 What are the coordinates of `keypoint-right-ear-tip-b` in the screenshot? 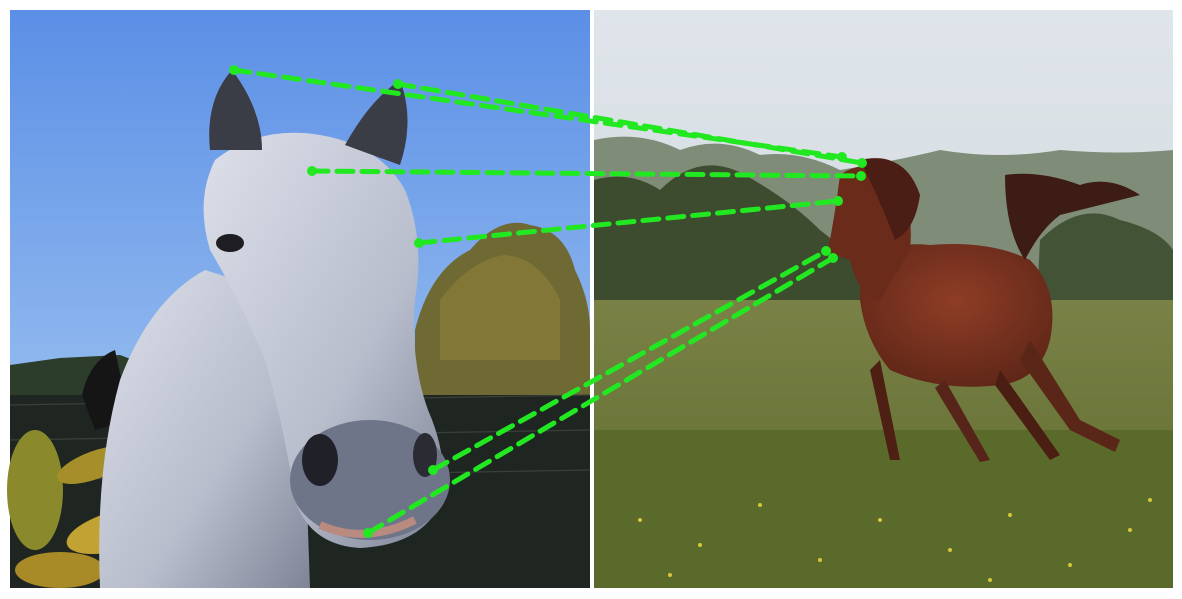 It's located at (862, 163).